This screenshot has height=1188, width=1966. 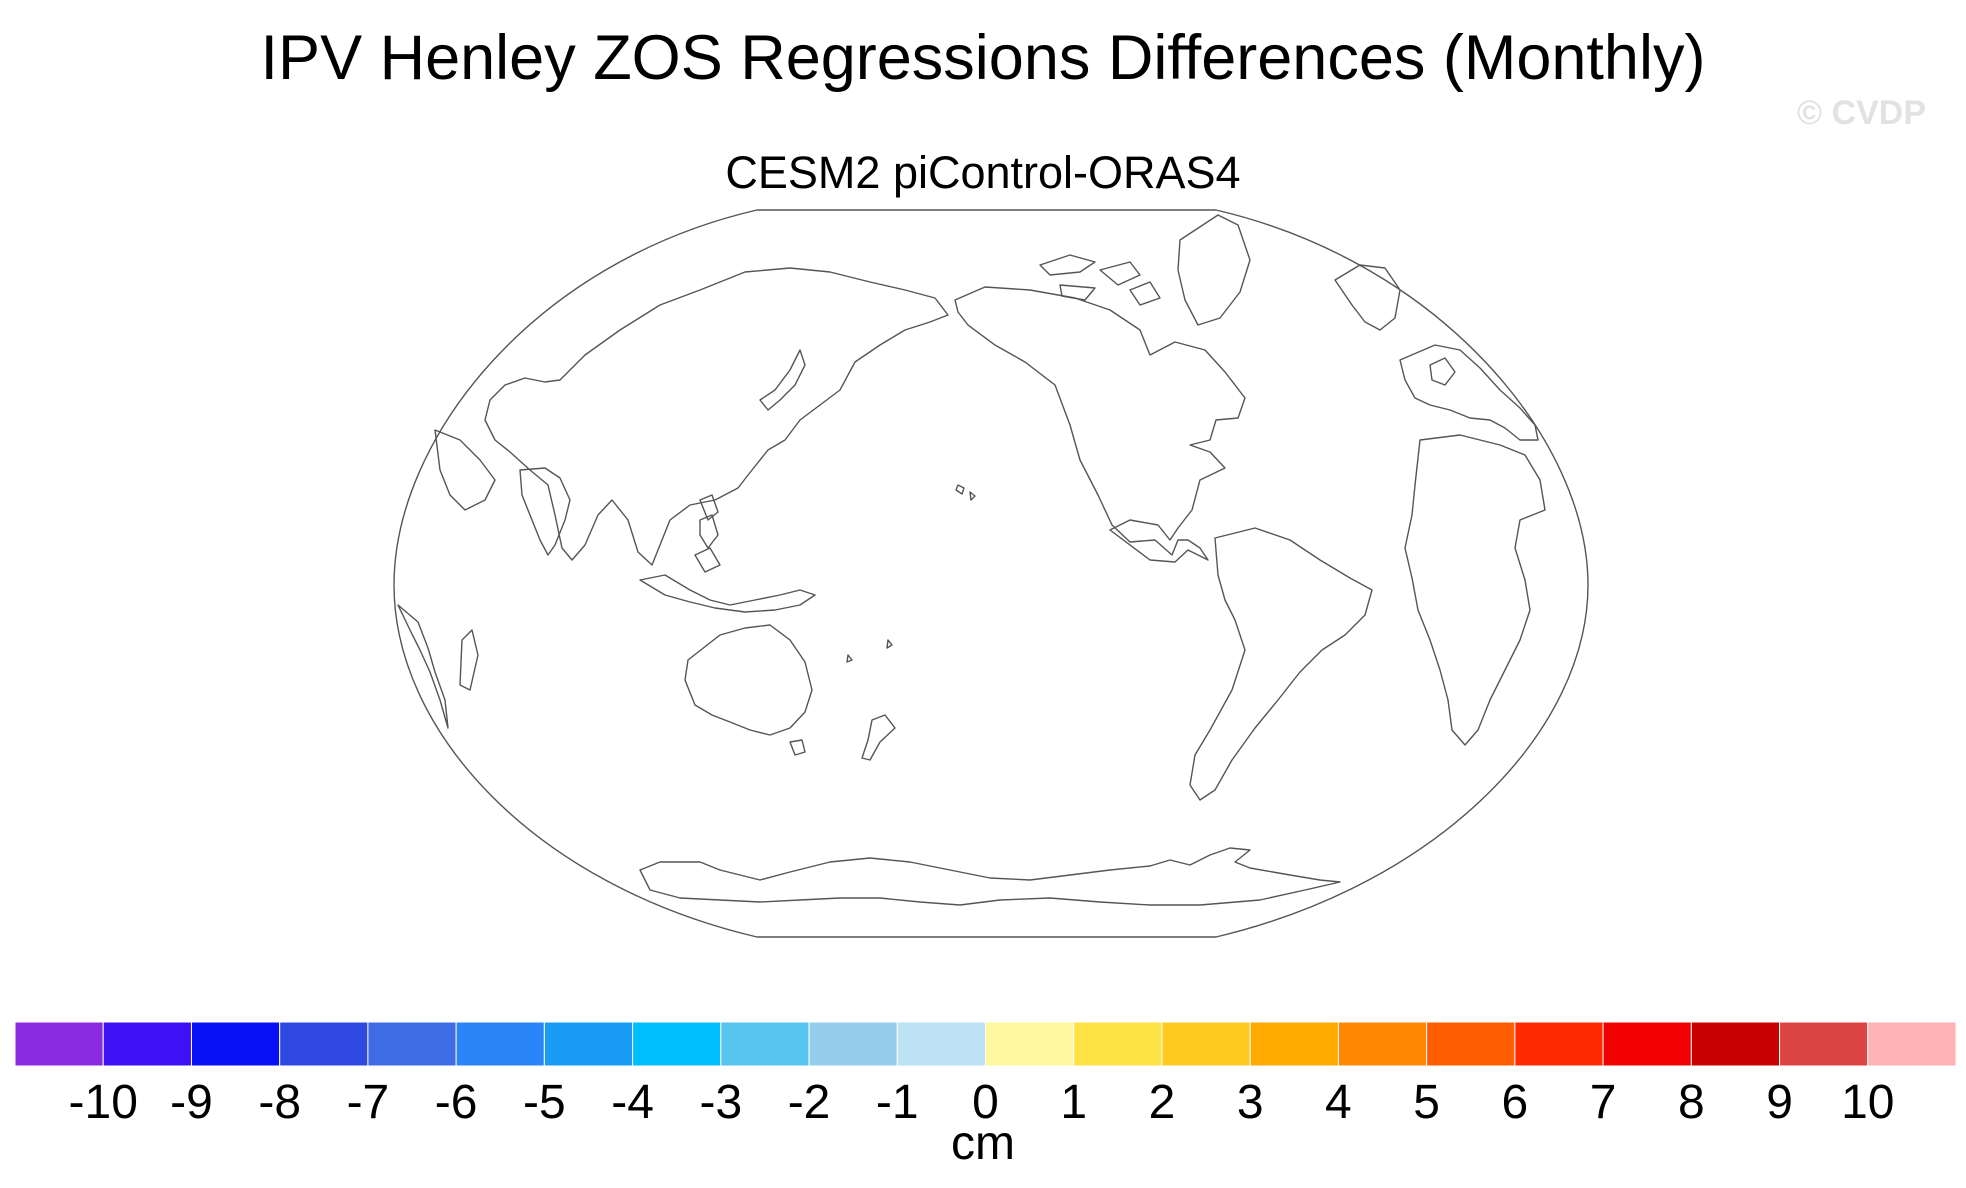 What do you see at coordinates (1442, 371) in the screenshot?
I see `british-isles-coast` at bounding box center [1442, 371].